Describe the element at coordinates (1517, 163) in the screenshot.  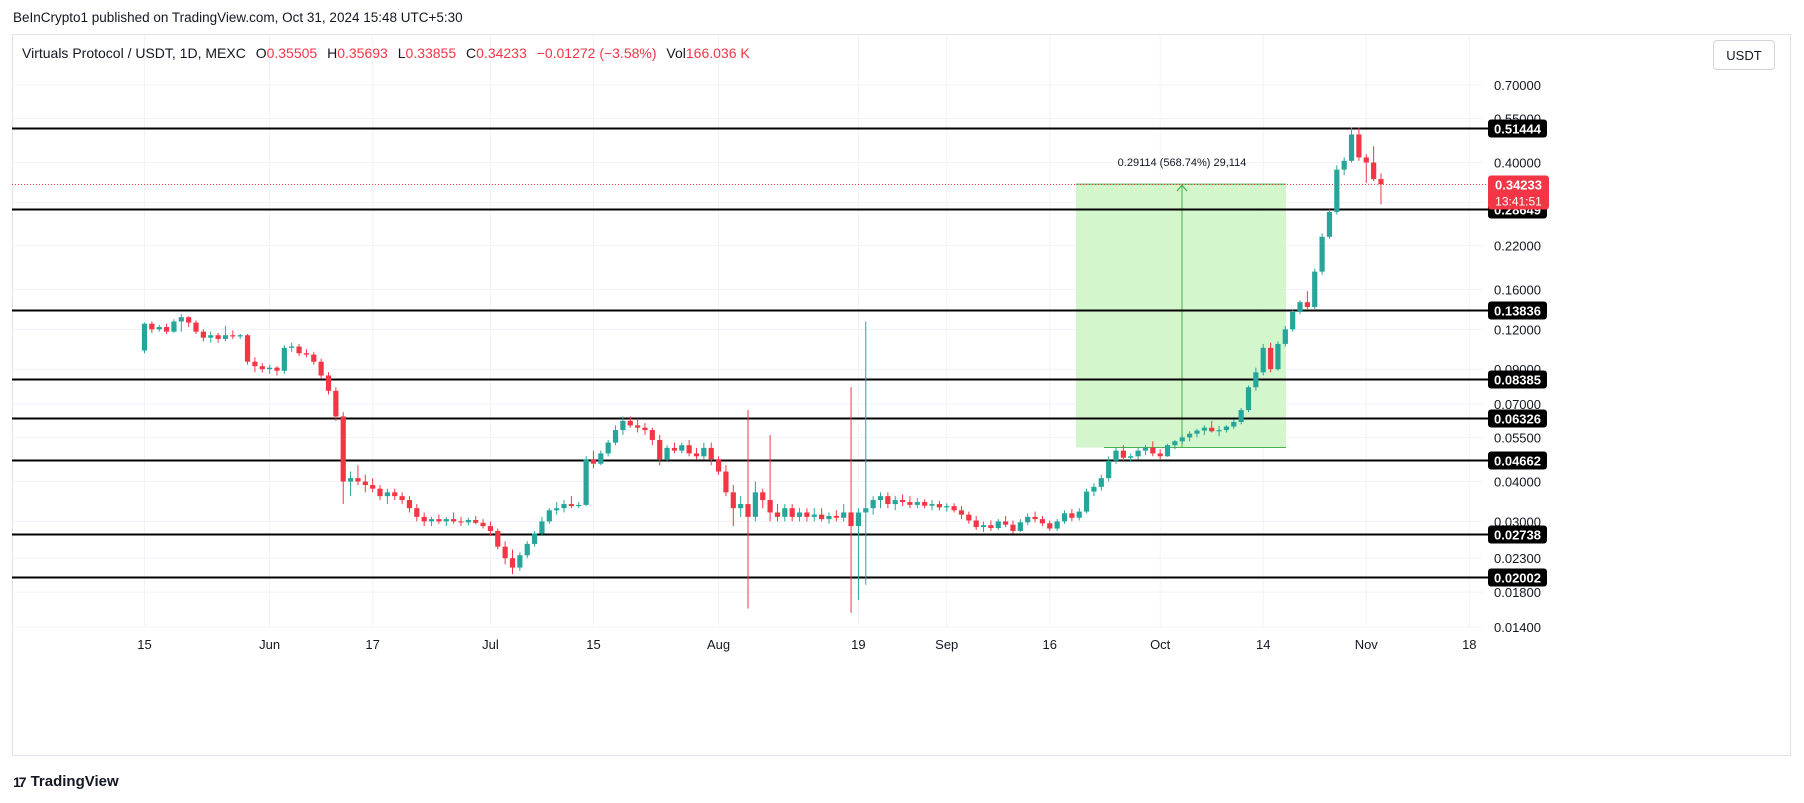
I see `price-tick-label: 0.40000` at that location.